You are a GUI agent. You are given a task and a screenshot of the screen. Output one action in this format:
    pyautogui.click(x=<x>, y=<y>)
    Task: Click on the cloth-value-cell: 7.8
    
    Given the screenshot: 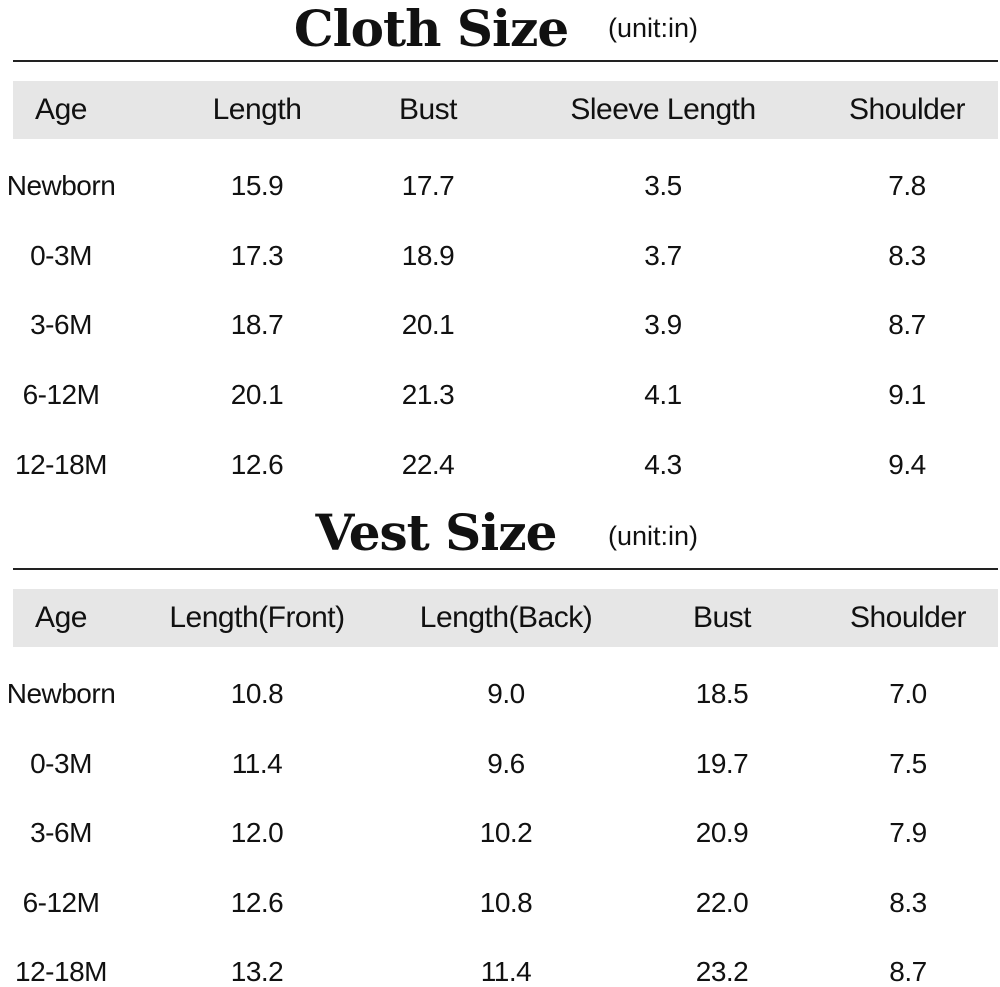 What is the action you would take?
    pyautogui.click(x=907, y=185)
    